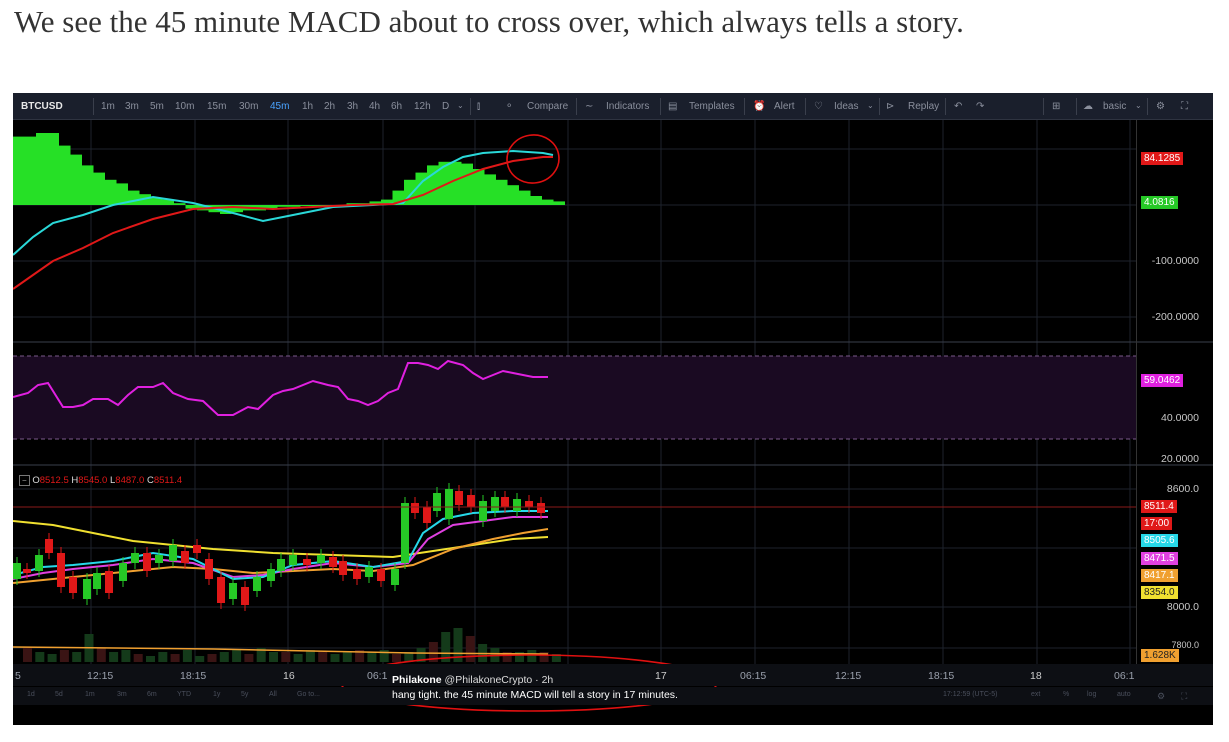 This screenshot has width=1229, height=742. Describe the element at coordinates (924, 106) in the screenshot. I see `replay-button: Replay` at that location.